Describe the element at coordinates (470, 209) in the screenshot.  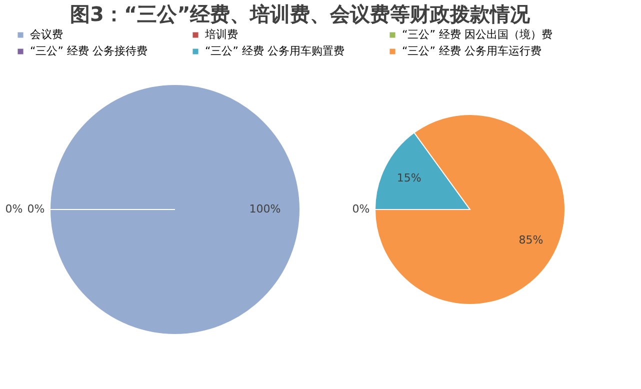
I see `pie-slice` at that location.